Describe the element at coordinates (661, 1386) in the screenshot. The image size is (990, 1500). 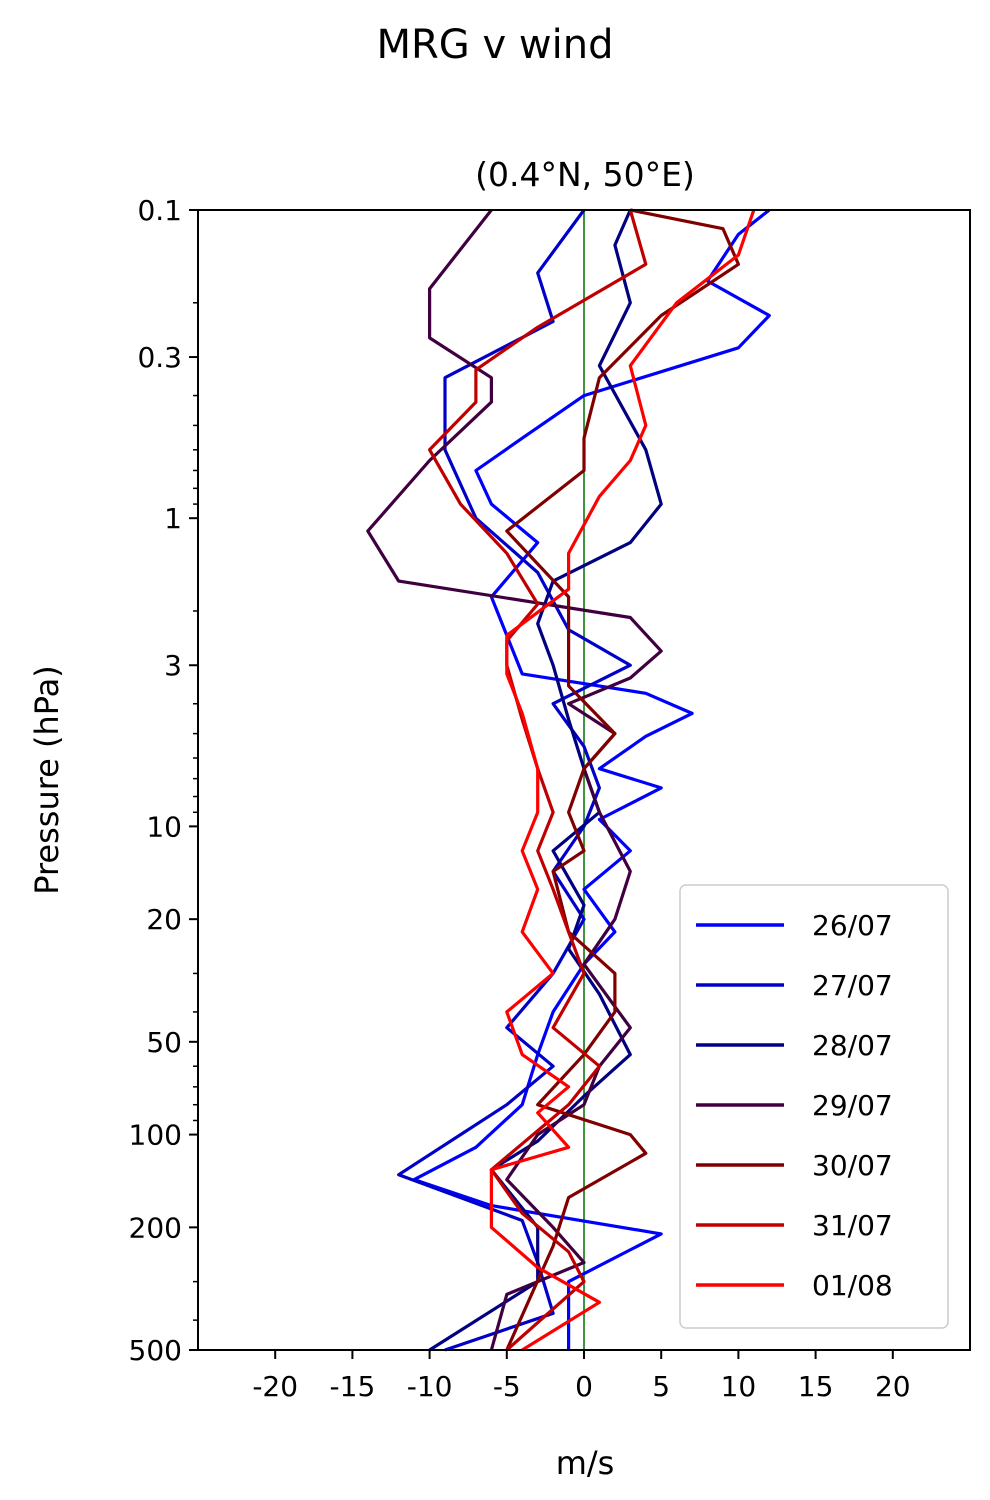
I see `x-tick-label: 5` at that location.